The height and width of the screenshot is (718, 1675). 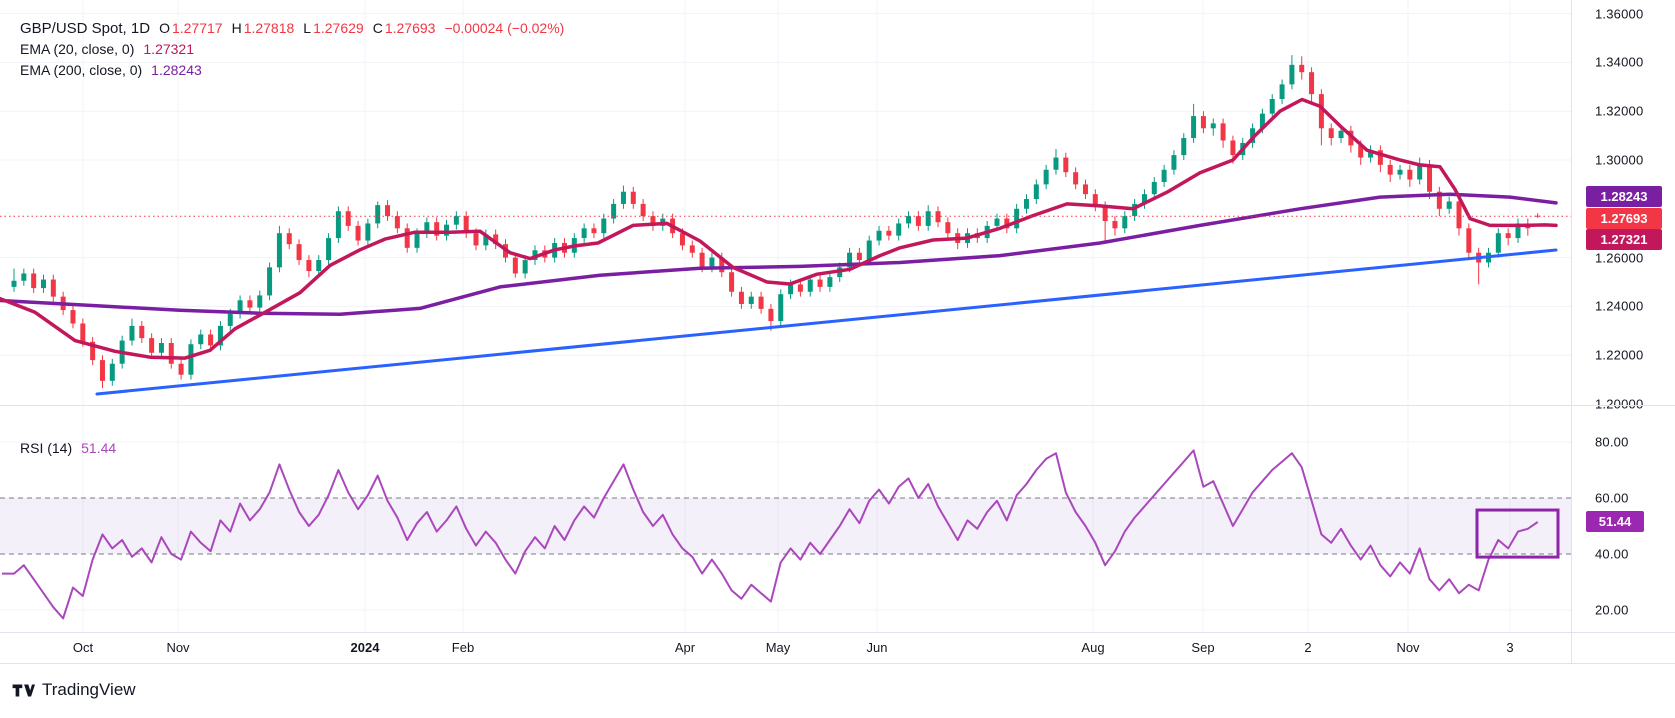 I want to click on ema200-legend-row: EMA (200, close, 0) 1.28243, so click(x=292, y=72).